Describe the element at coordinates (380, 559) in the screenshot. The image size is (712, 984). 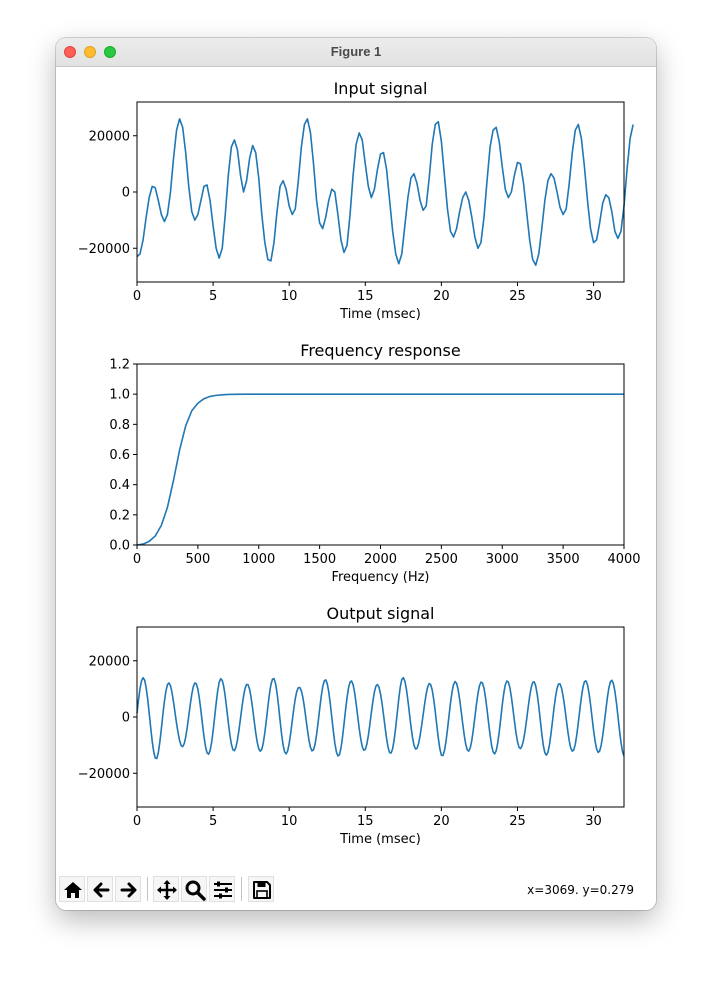
I see `x-tick-label: 2000` at that location.